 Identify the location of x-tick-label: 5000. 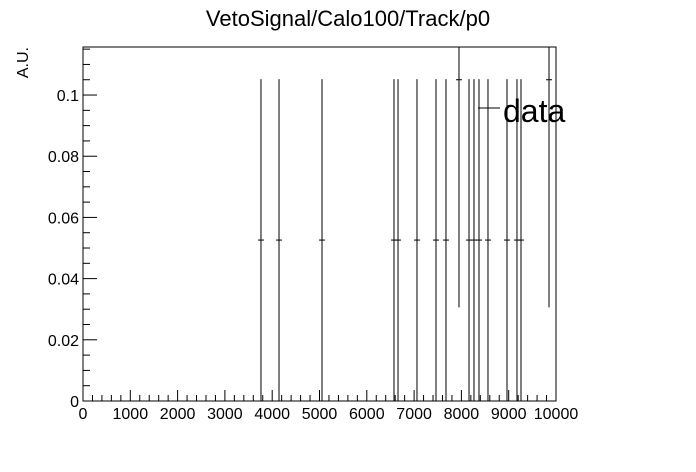
(320, 414).